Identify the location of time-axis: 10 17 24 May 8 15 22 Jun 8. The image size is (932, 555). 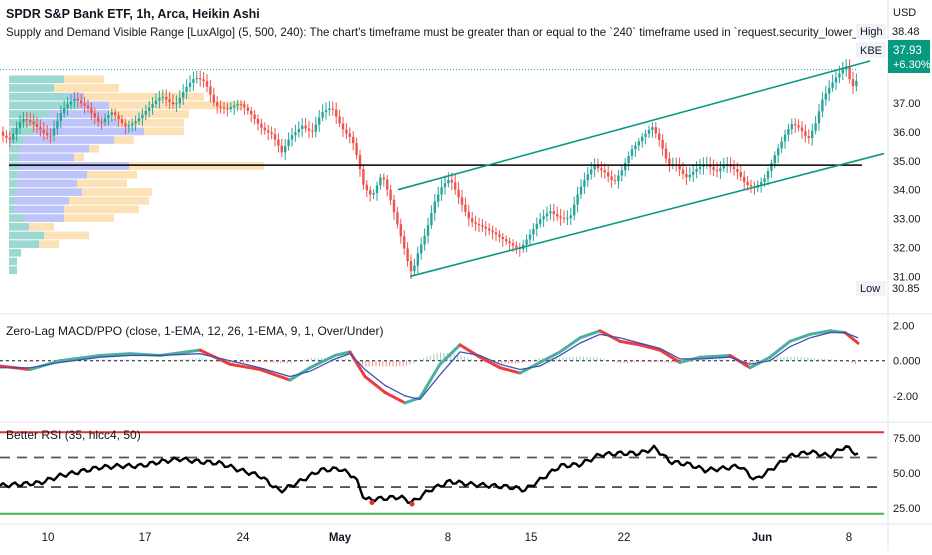
(447, 538).